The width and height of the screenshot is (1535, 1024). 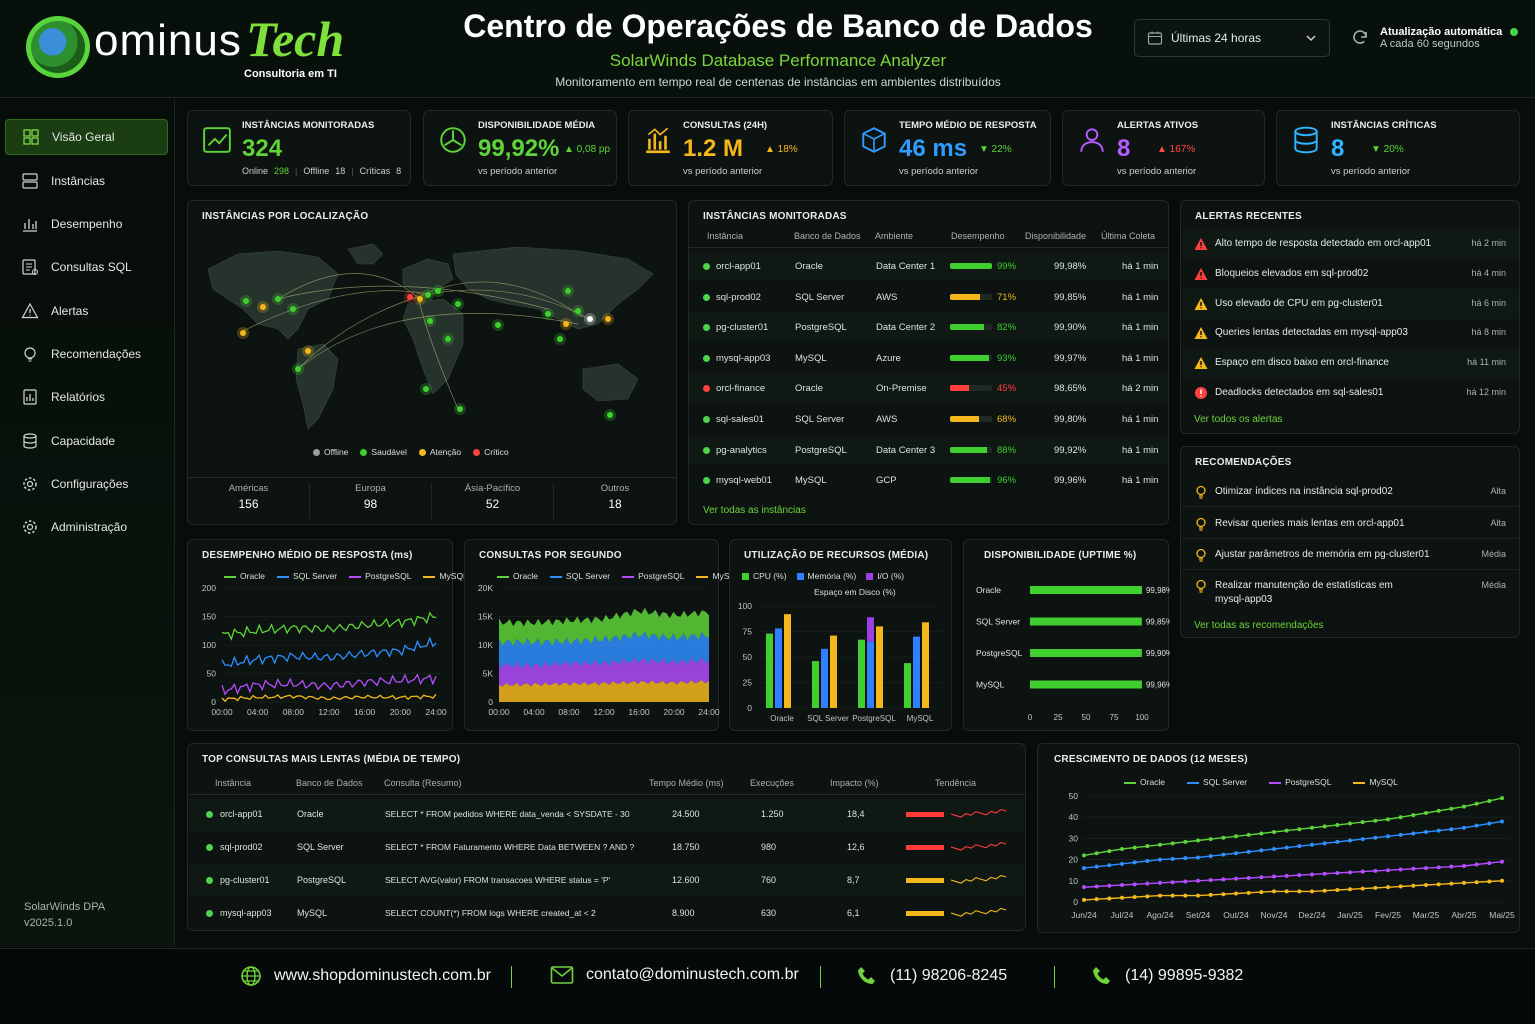 What do you see at coordinates (743, 358) in the screenshot?
I see `instance-name: mysql-app03` at bounding box center [743, 358].